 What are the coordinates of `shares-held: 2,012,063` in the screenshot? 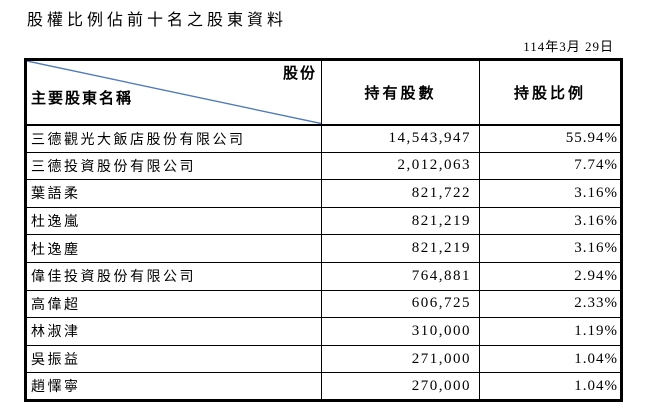 It's located at (400, 166).